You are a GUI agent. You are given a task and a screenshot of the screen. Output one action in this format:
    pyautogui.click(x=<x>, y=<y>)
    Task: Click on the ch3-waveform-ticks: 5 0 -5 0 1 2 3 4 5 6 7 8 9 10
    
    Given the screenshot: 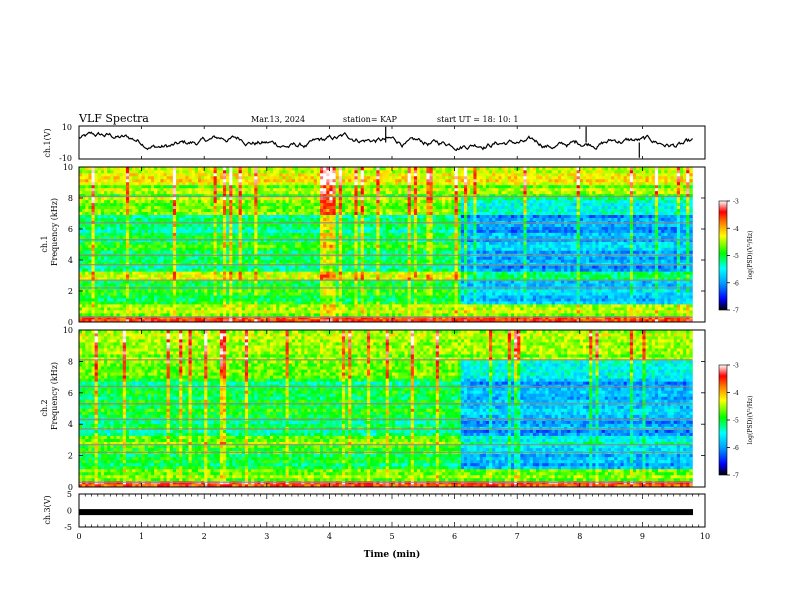 What is the action you would take?
    pyautogui.click(x=387, y=515)
    